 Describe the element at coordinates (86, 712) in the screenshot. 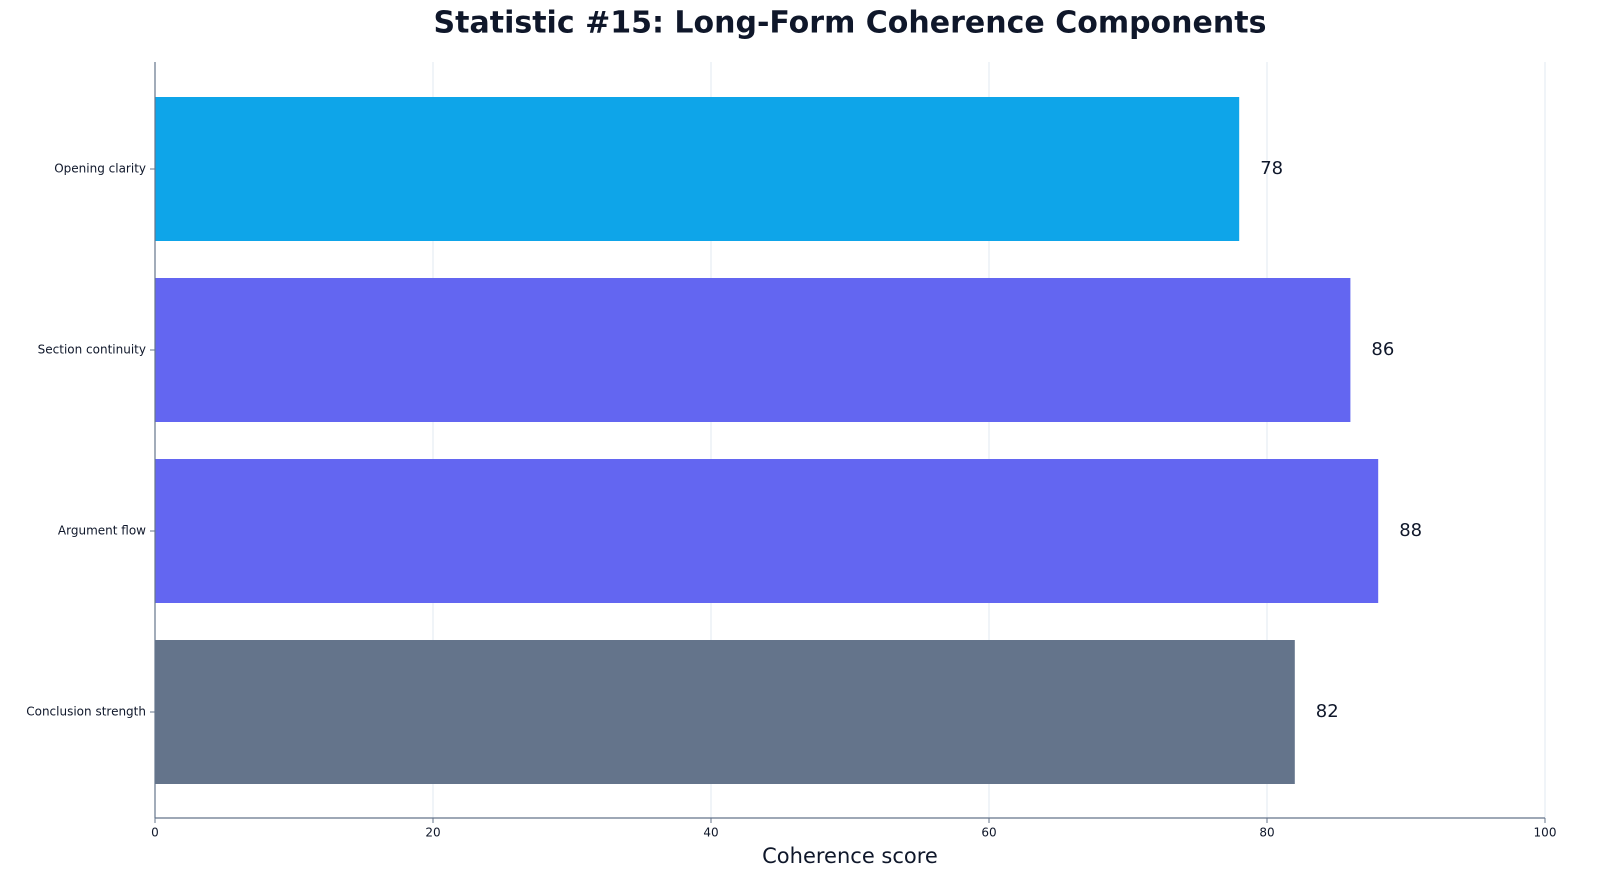

I see `y-tick-label: Conclusion strength` at that location.